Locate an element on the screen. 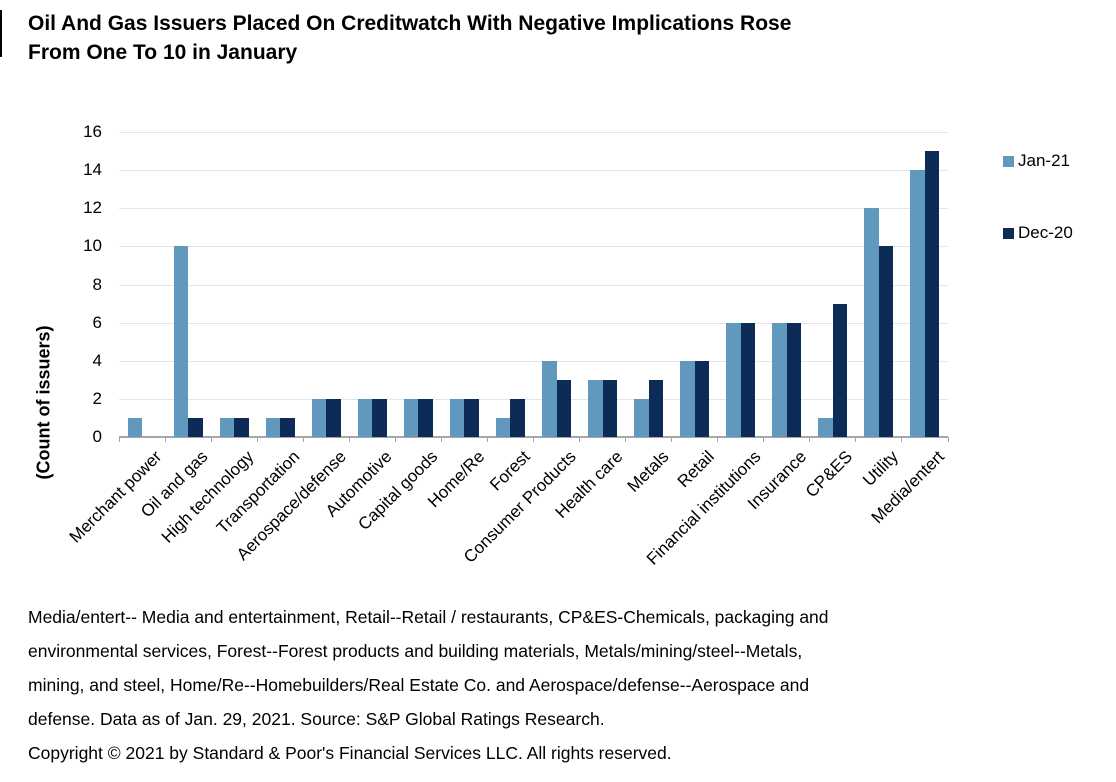  bar-jan-21-cp-es is located at coordinates (825, 427).